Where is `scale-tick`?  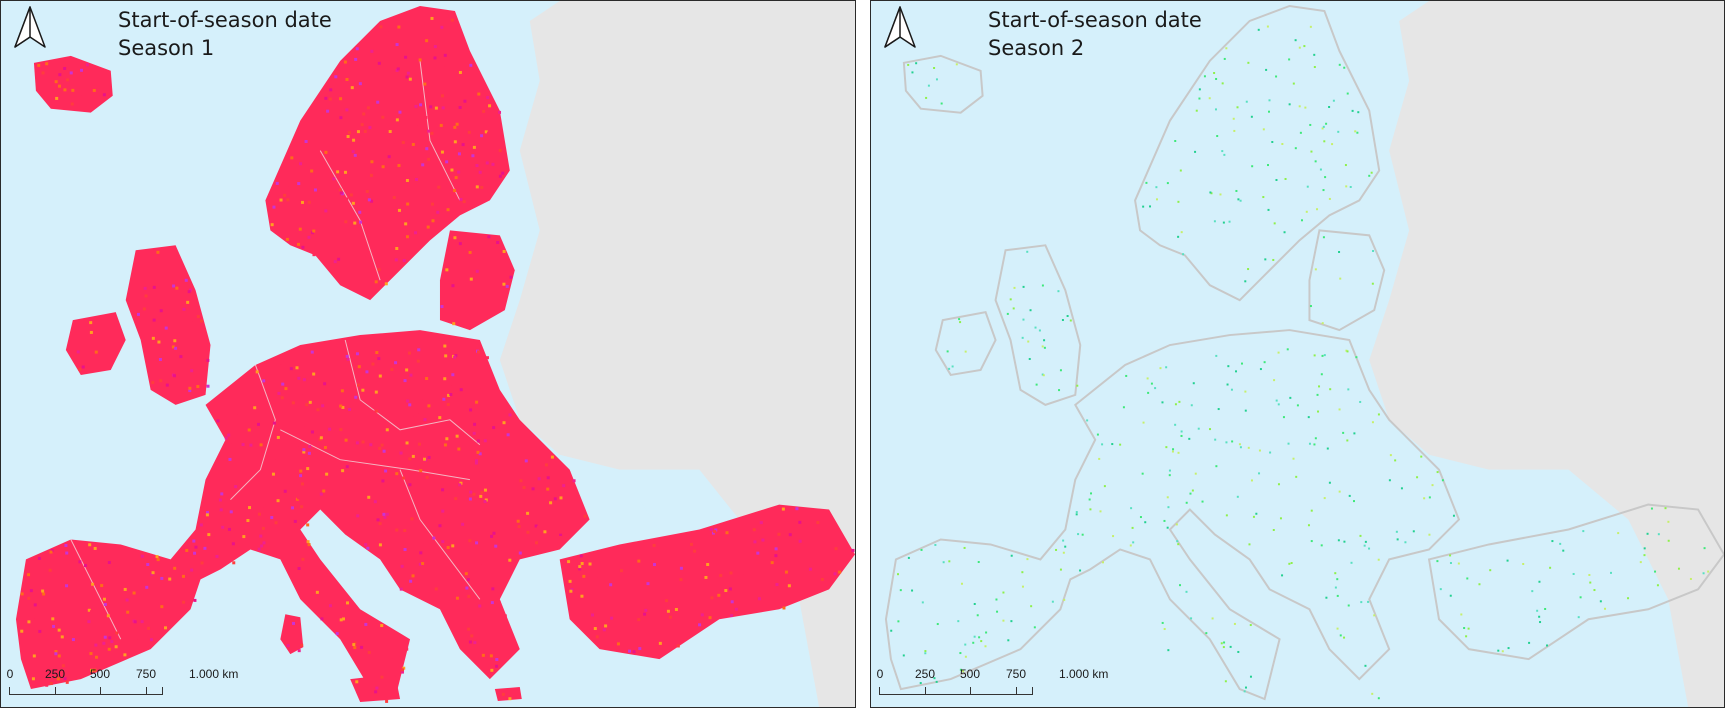 scale-tick is located at coordinates (879, 691).